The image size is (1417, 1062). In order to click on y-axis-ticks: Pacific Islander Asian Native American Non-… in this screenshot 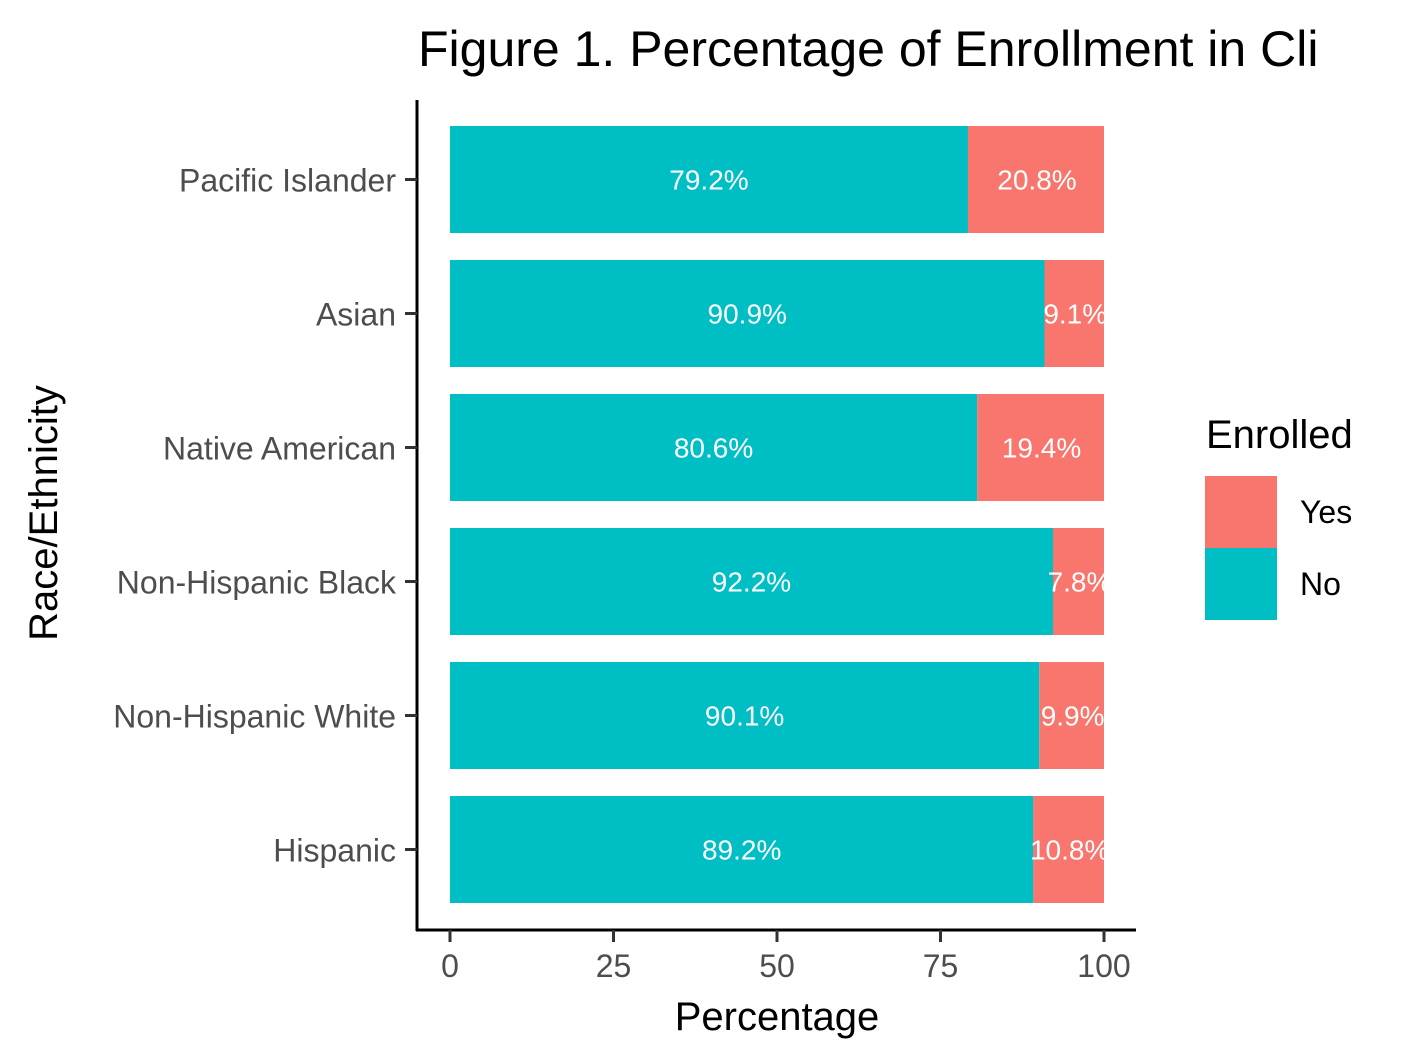, I will do `click(265, 516)`.